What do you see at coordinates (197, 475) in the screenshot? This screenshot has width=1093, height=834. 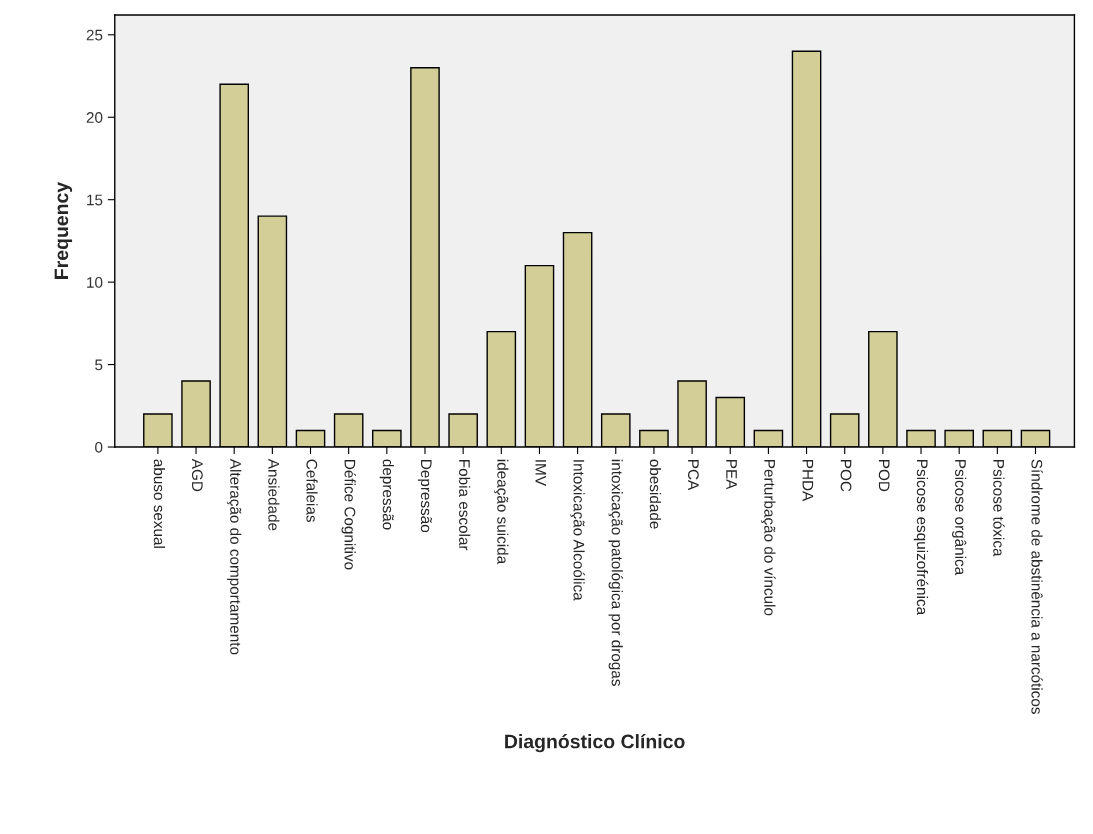 I see `x-tick-label: AGD` at bounding box center [197, 475].